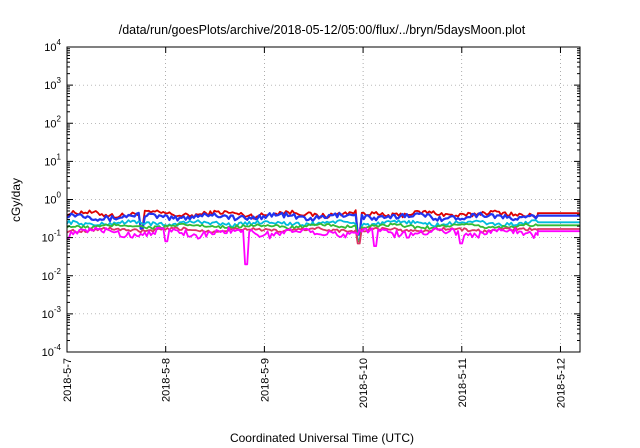 The height and width of the screenshot is (448, 640). I want to click on x-axis-label: Coordinated Universal Time (UTC), so click(322, 438).